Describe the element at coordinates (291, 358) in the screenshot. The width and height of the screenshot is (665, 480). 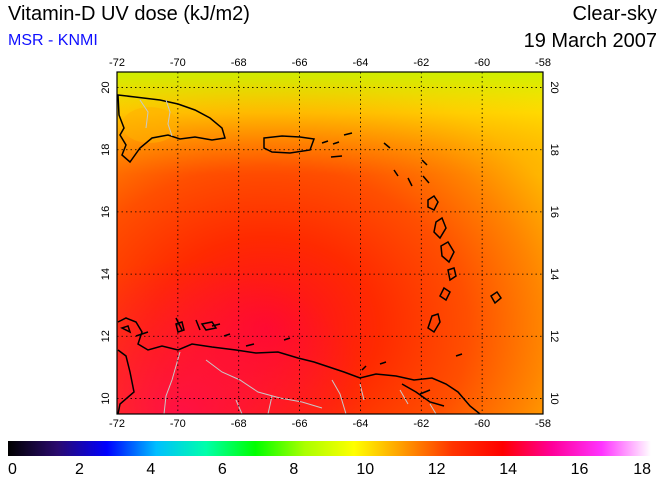
I see `islands-coast` at that location.